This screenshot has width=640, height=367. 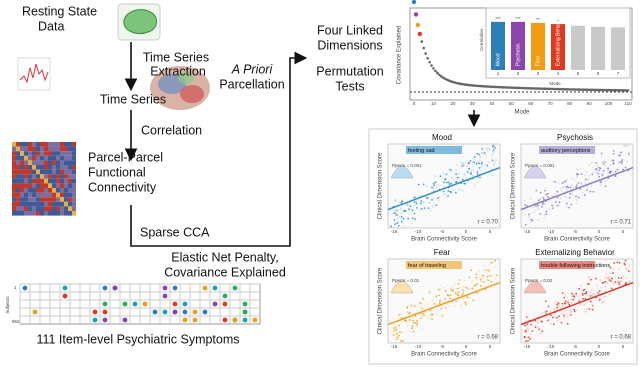 What do you see at coordinates (400, 55) in the screenshot?
I see `axis-label: Covariance Explained` at bounding box center [400, 55].